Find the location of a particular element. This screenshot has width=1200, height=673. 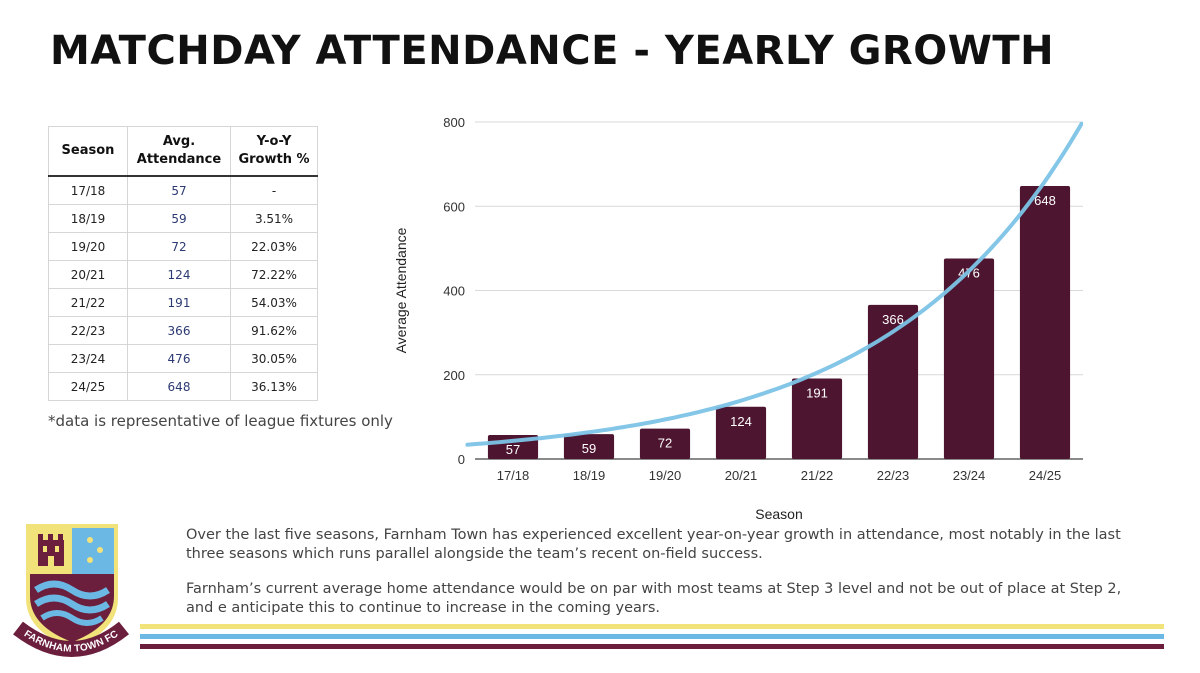

stripe-maroon is located at coordinates (652, 646).